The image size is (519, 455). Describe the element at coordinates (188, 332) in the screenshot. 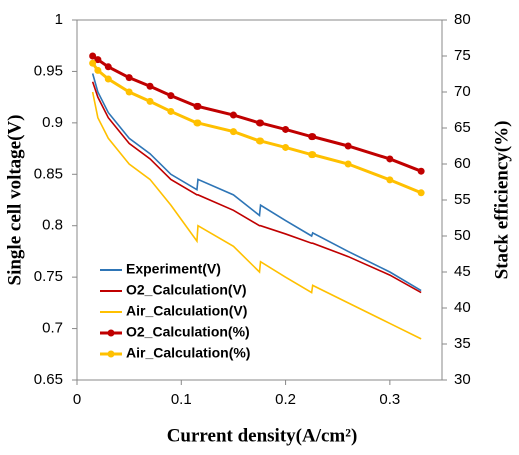

I see `legend-label: O2_Calculation(%)` at that location.